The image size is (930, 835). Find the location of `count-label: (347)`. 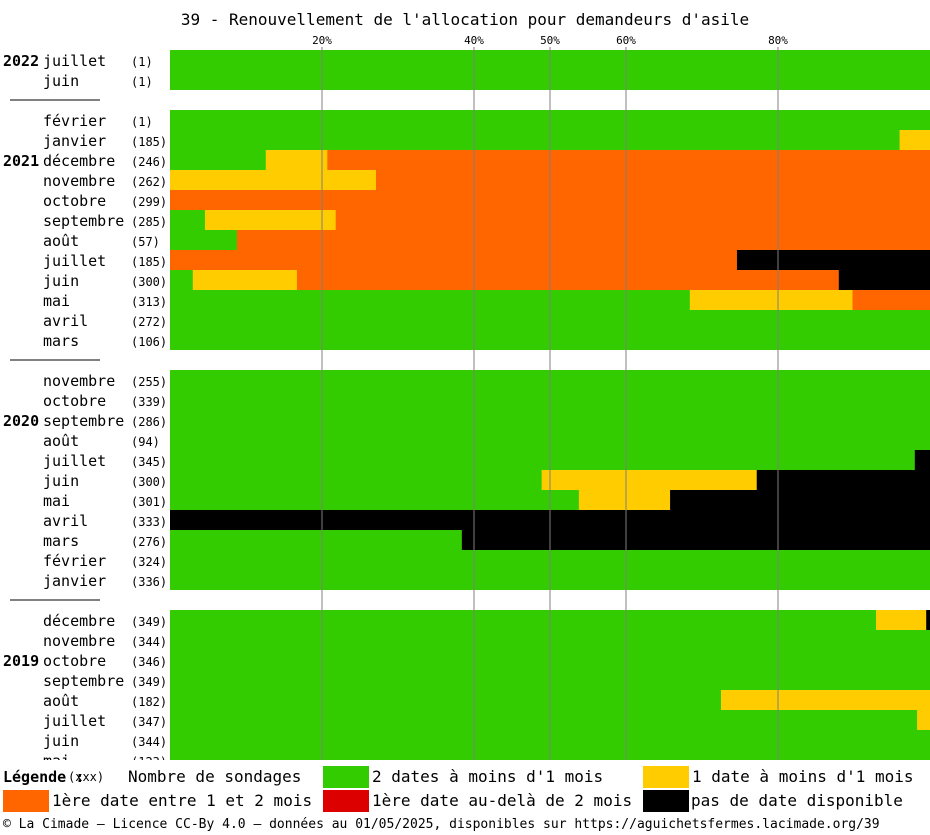

count-label: (347) is located at coordinates (149, 722).